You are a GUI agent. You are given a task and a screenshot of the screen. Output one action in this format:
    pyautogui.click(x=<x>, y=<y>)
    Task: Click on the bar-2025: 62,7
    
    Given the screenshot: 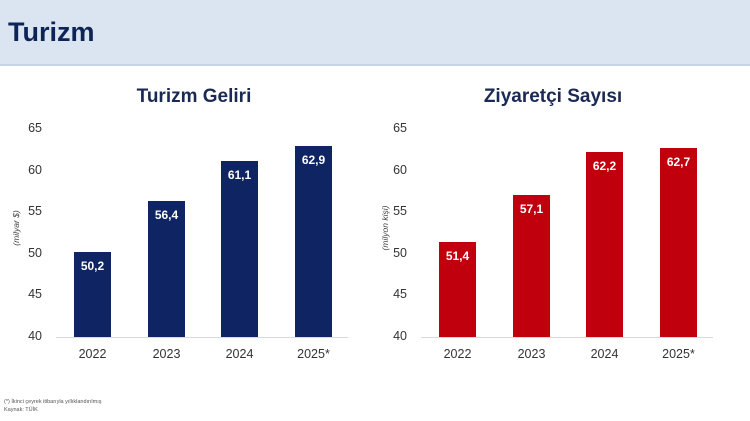 What is the action you would take?
    pyautogui.click(x=678, y=242)
    